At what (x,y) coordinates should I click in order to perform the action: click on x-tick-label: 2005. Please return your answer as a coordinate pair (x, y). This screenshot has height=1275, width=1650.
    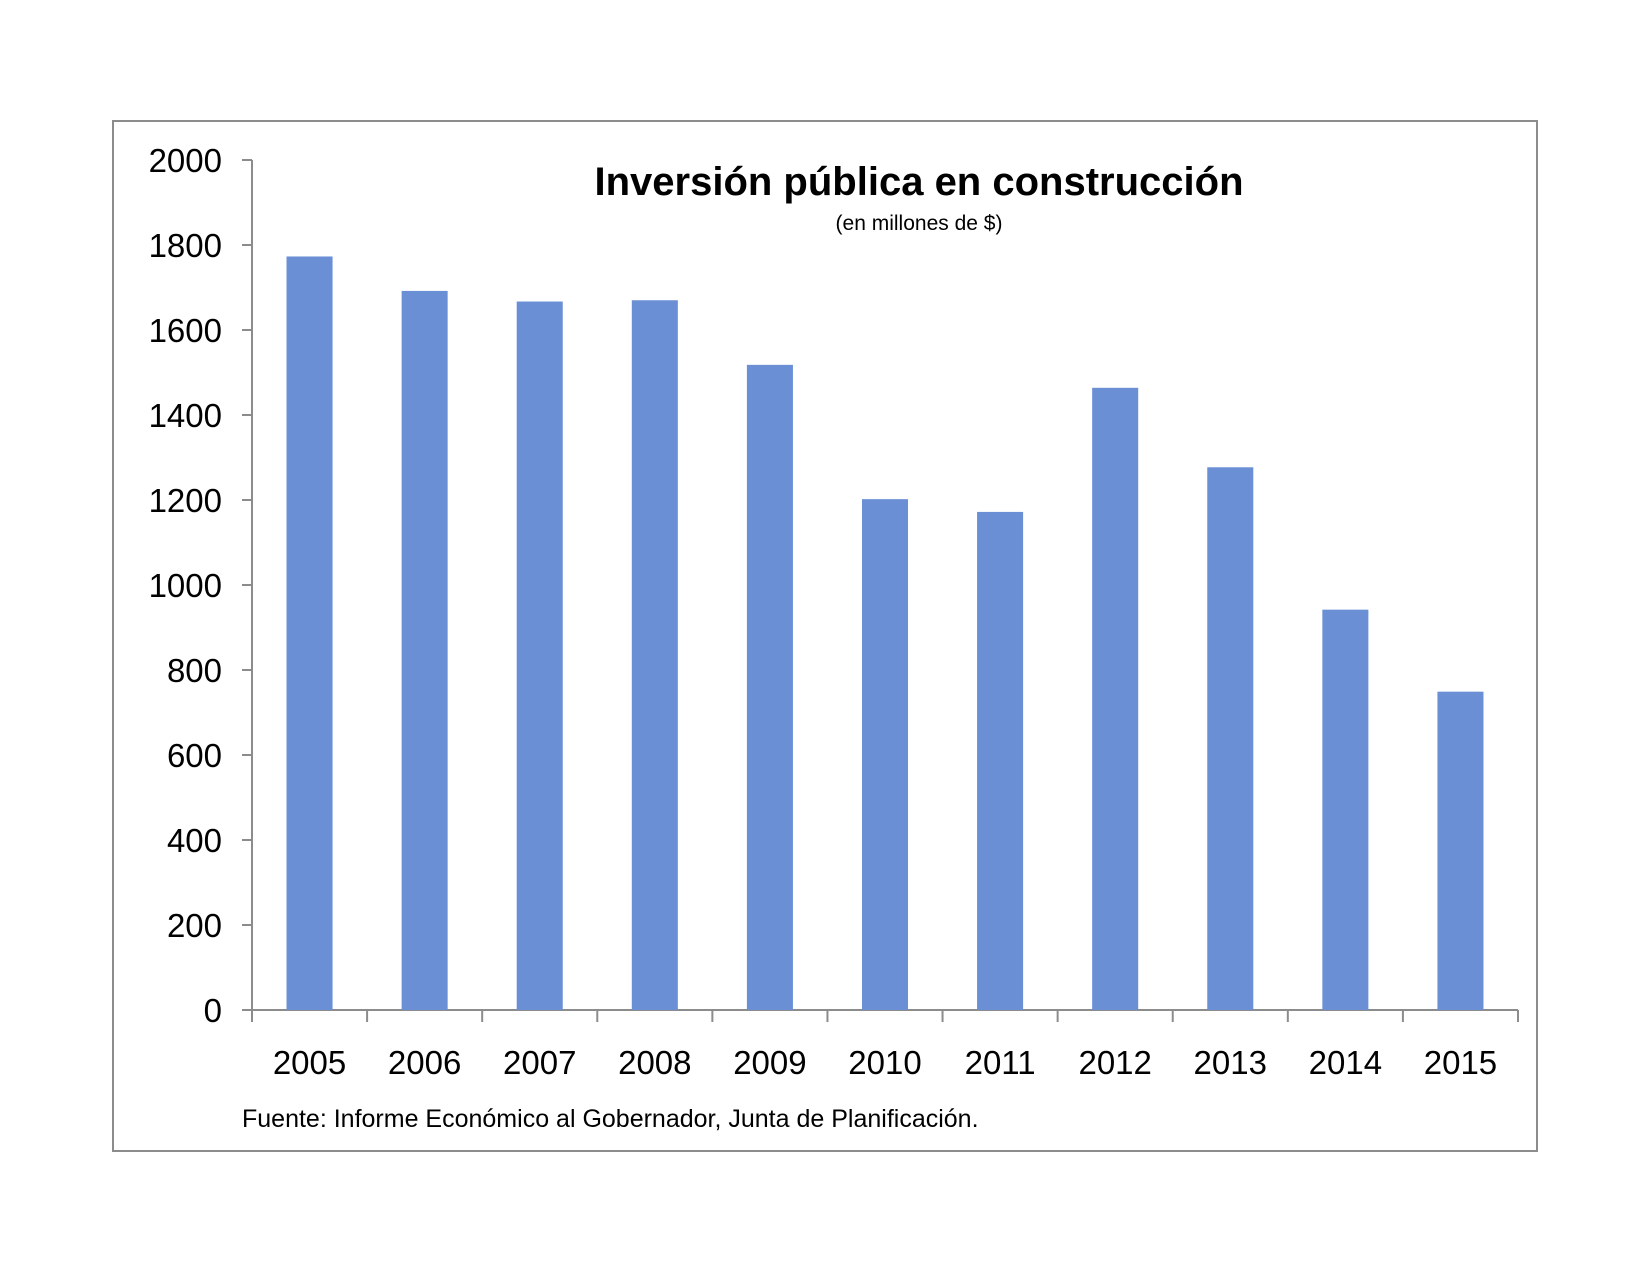
    Looking at the image, I should click on (309, 1062).